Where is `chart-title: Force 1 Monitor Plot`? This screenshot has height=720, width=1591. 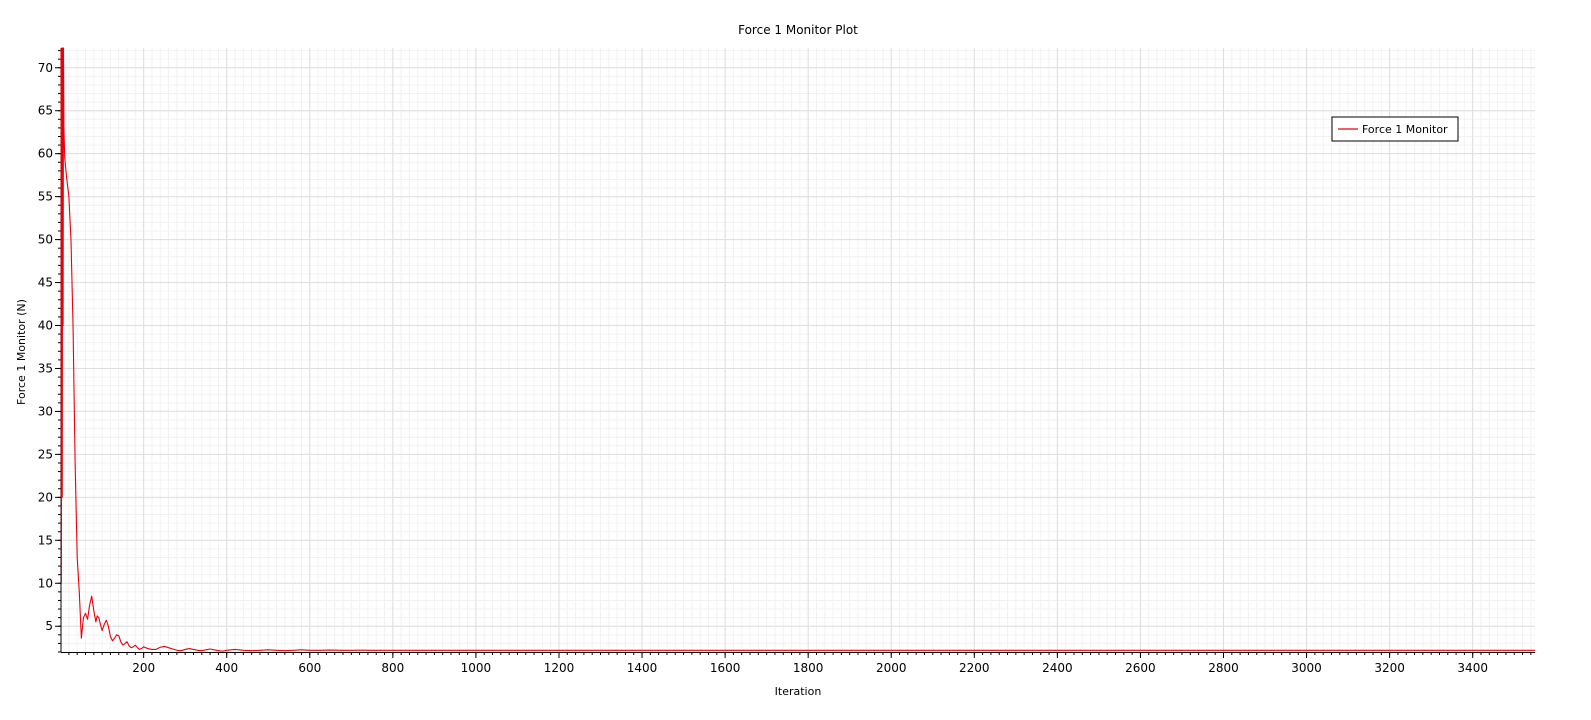 chart-title: Force 1 Monitor Plot is located at coordinates (798, 30).